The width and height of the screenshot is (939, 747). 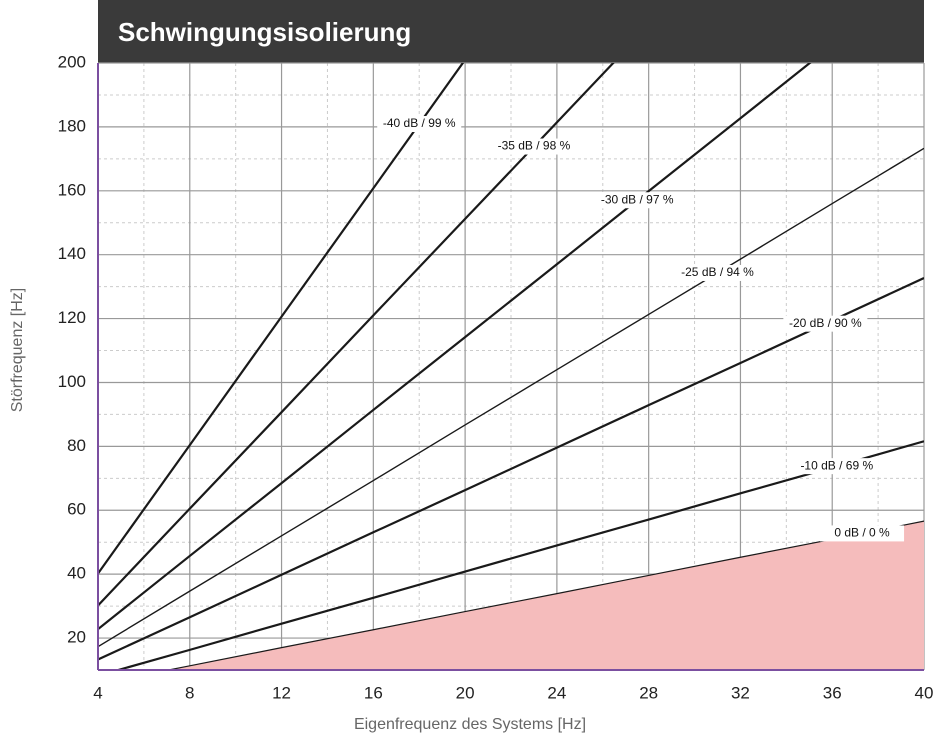 What do you see at coordinates (72, 381) in the screenshot?
I see `y-tick-label: 100` at bounding box center [72, 381].